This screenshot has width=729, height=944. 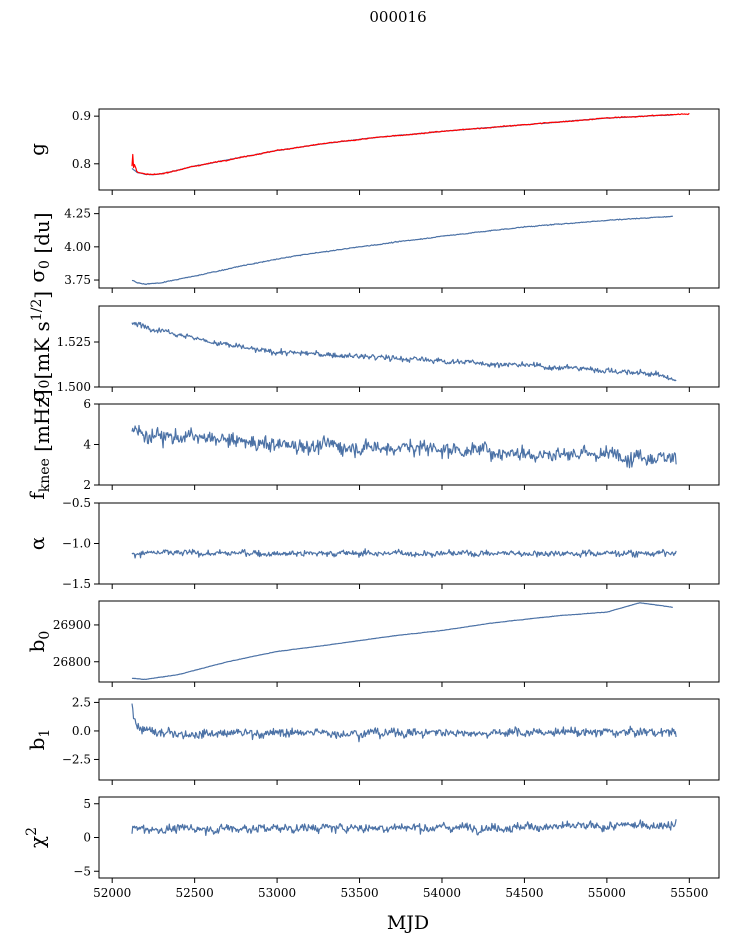 What do you see at coordinates (74, 342) in the screenshot?
I see `y-tick-label-sigma0-mk: 1.525` at bounding box center [74, 342].